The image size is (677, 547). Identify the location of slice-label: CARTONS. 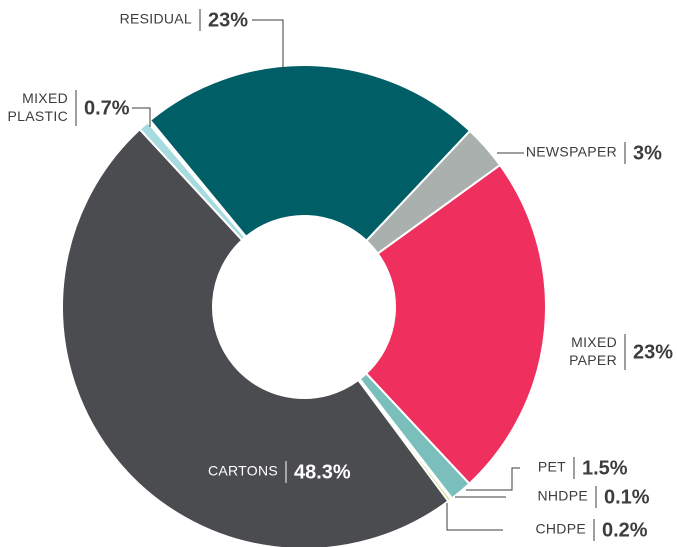
(243, 471).